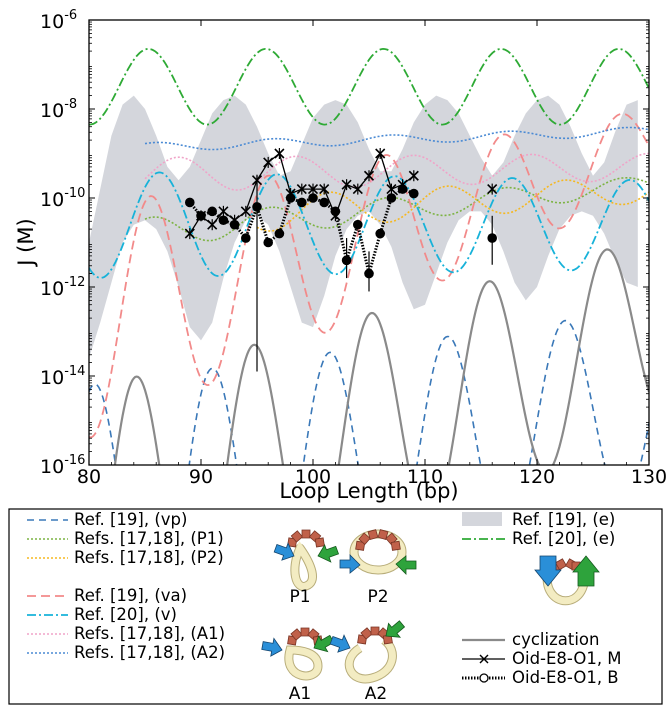  Describe the element at coordinates (563, 538) in the screenshot. I see `legend-label: Ref. [20], (e)` at that location.